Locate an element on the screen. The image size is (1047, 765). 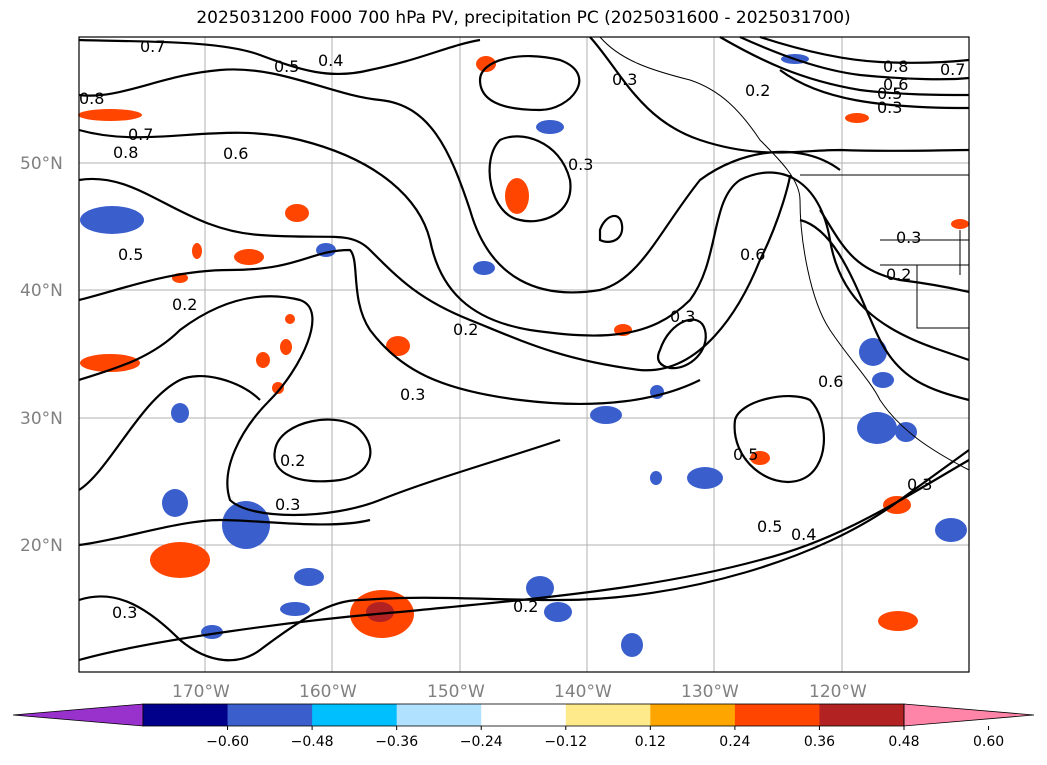
lat-label: 40°N is located at coordinates (41, 291).